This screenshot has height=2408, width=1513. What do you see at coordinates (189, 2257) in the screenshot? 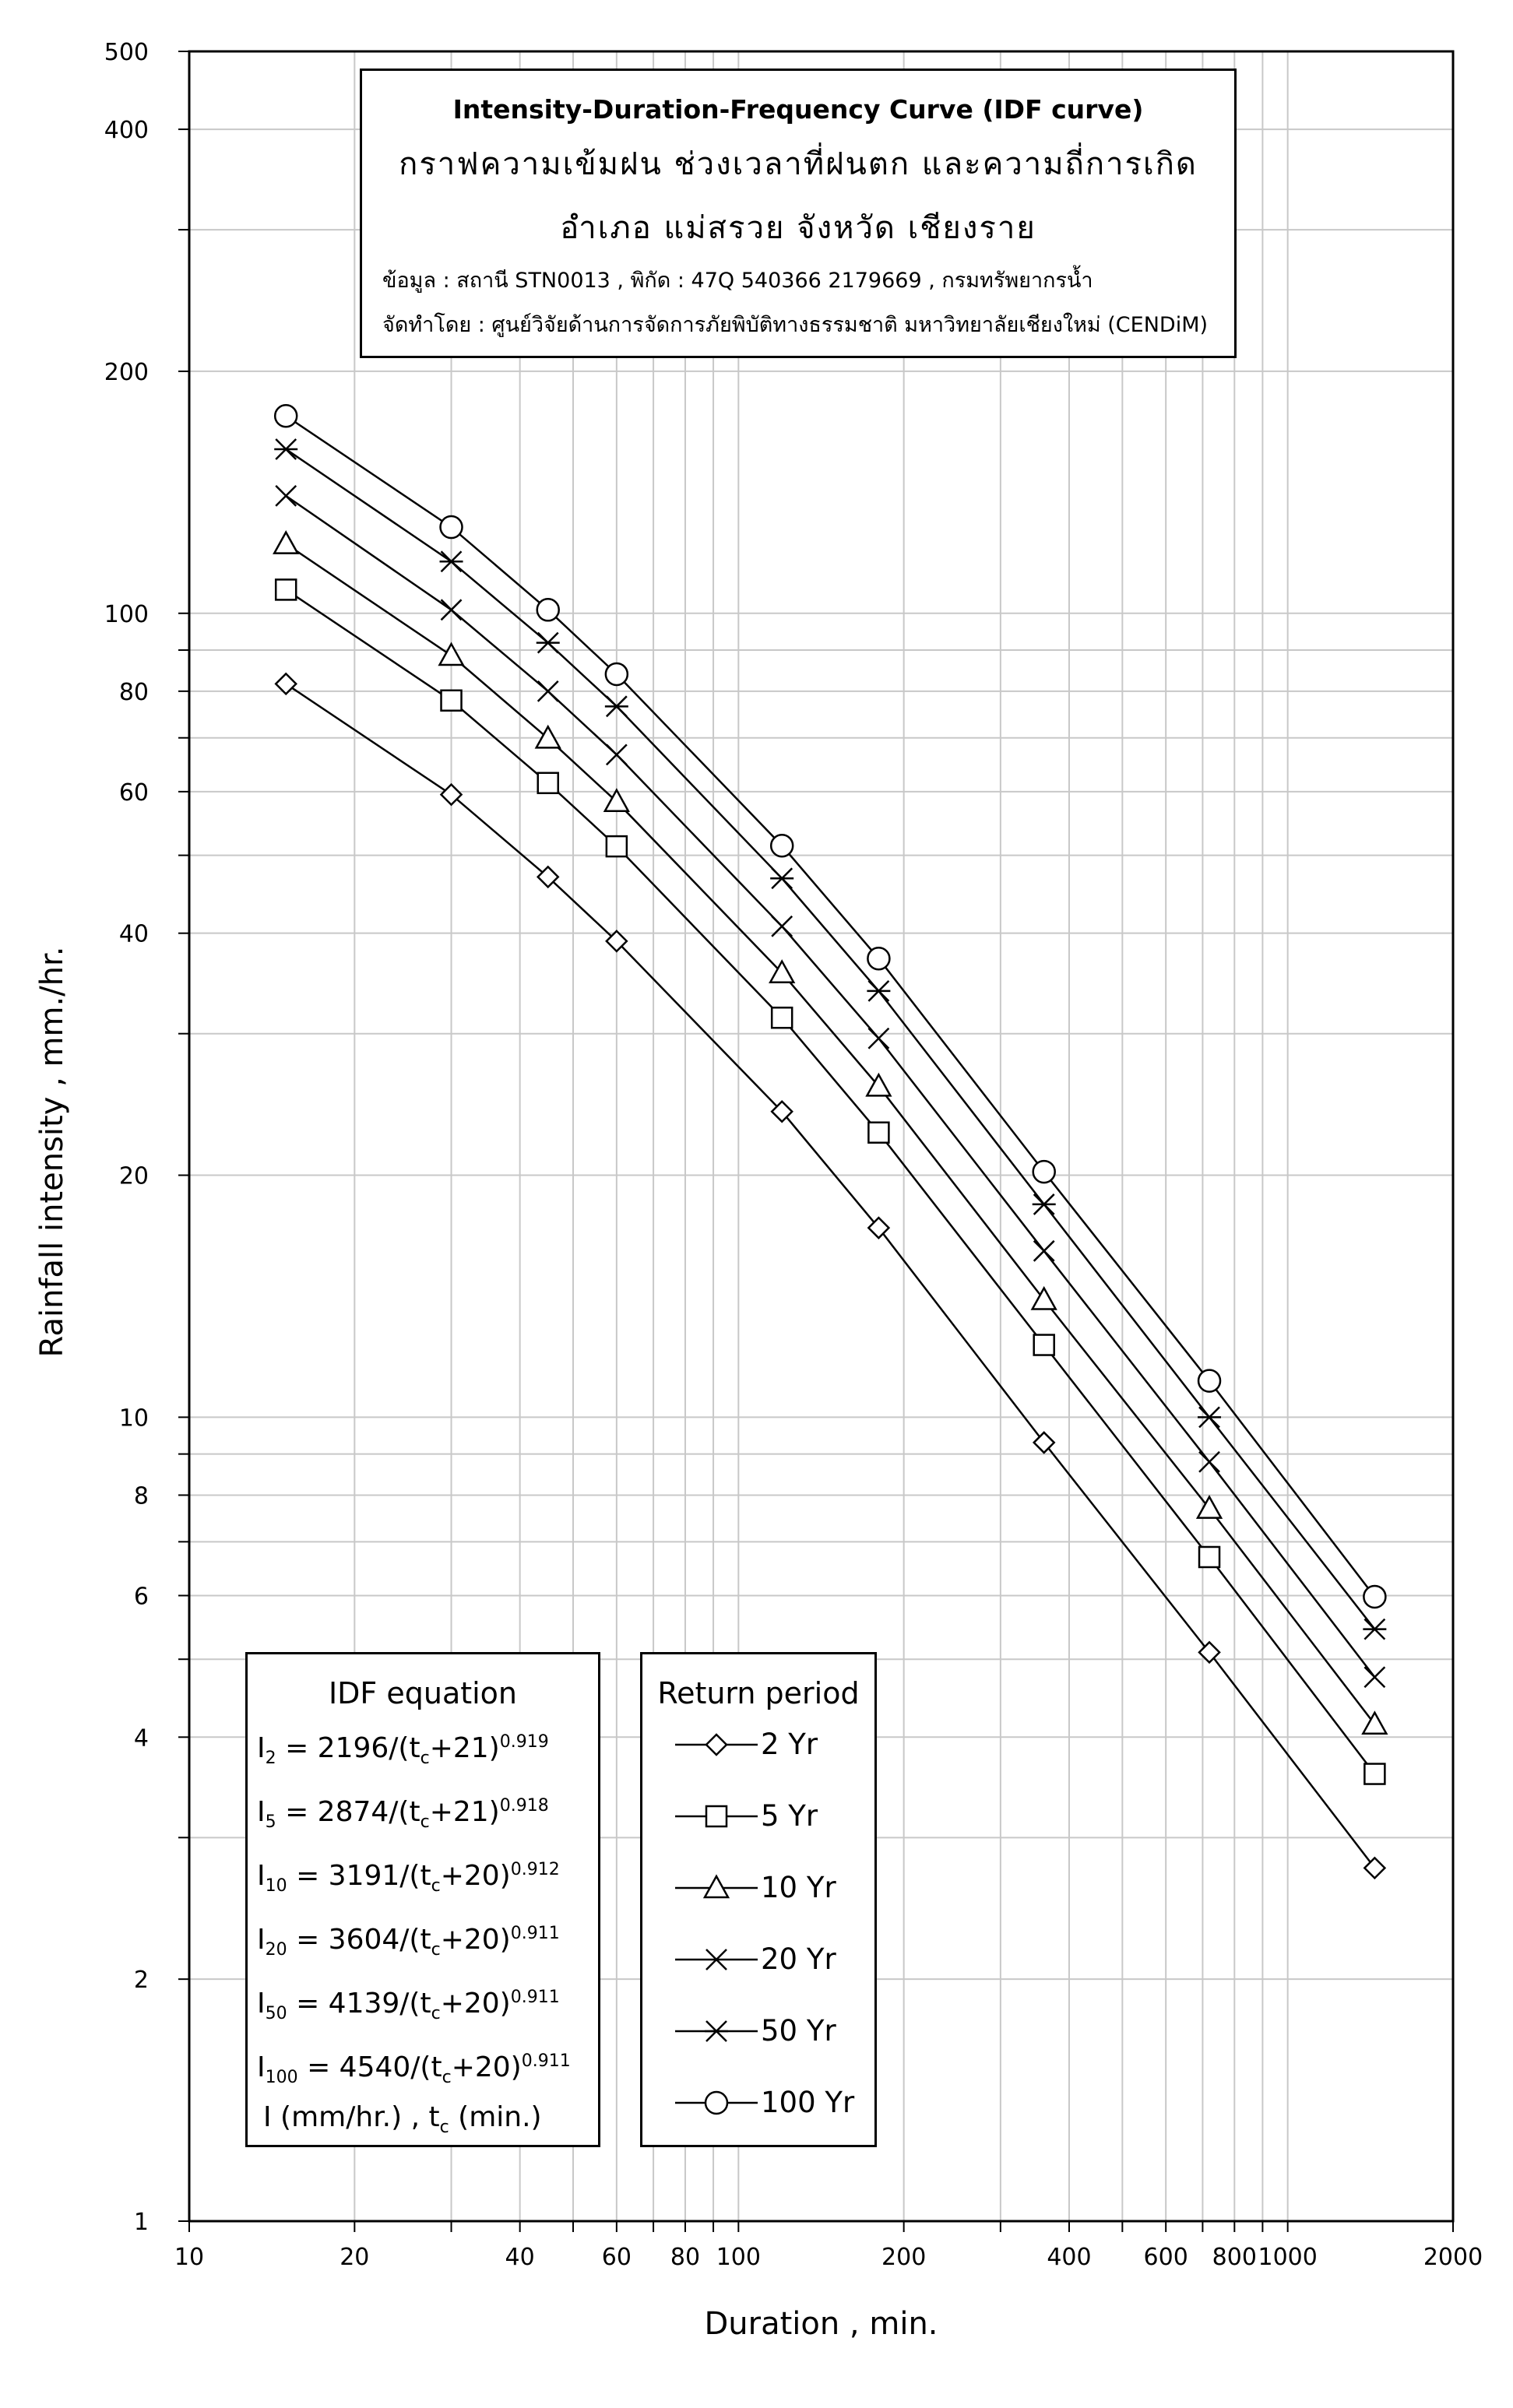
I see `x-tick-label: 10` at bounding box center [189, 2257].